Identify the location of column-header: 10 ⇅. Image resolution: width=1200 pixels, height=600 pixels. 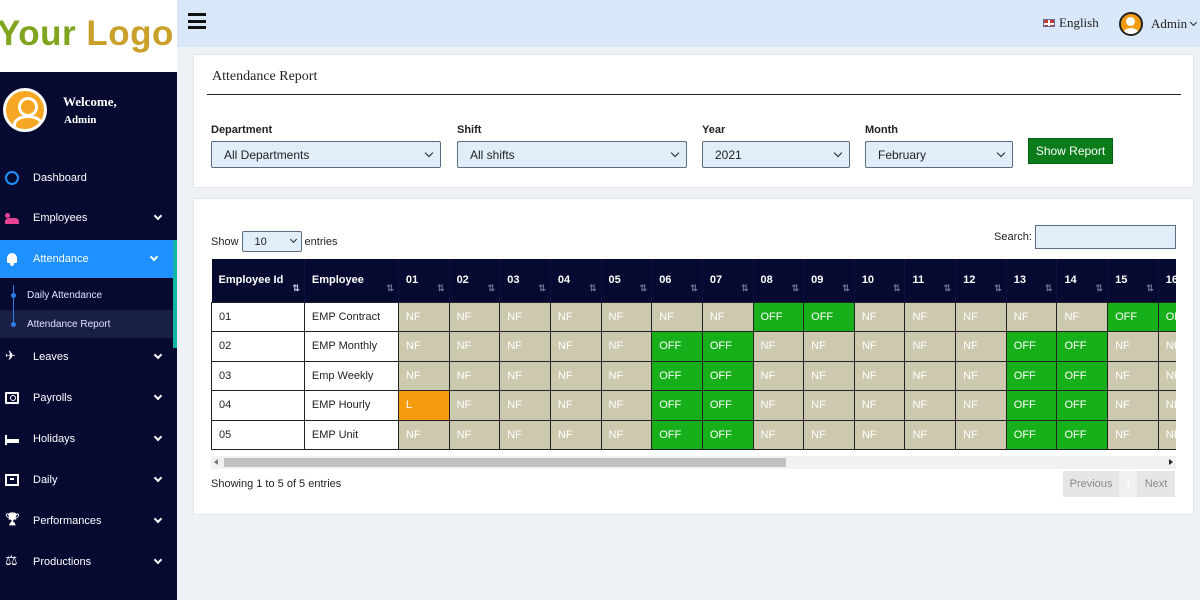
(880, 280).